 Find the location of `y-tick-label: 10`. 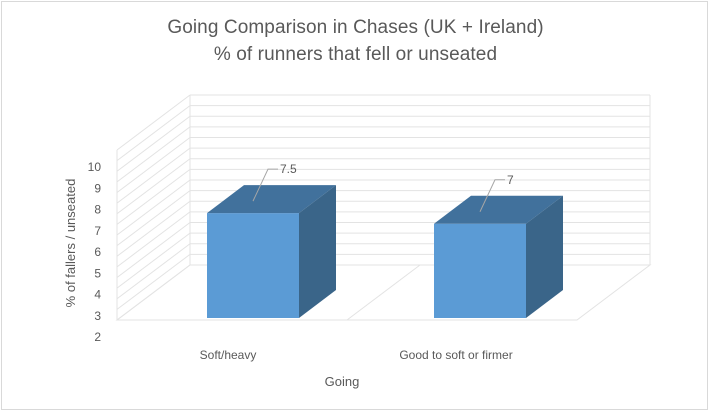

y-tick-label: 10 is located at coordinates (95, 167).